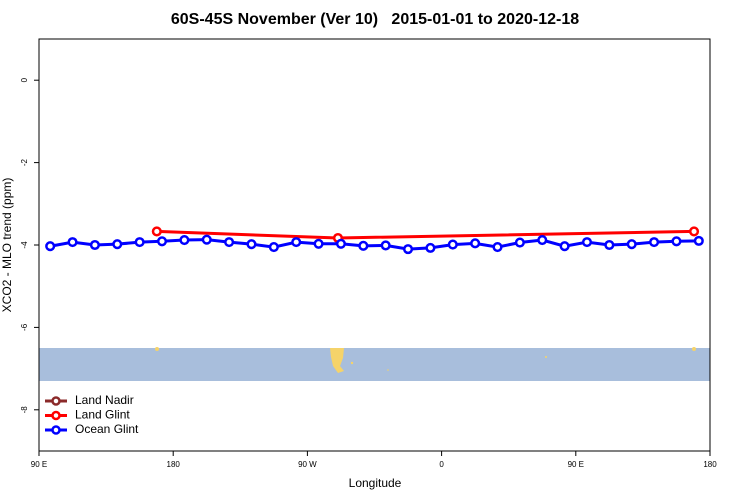 The width and height of the screenshot is (750, 500). What do you see at coordinates (102, 415) in the screenshot?
I see `legend-label: Land Glint` at bounding box center [102, 415].